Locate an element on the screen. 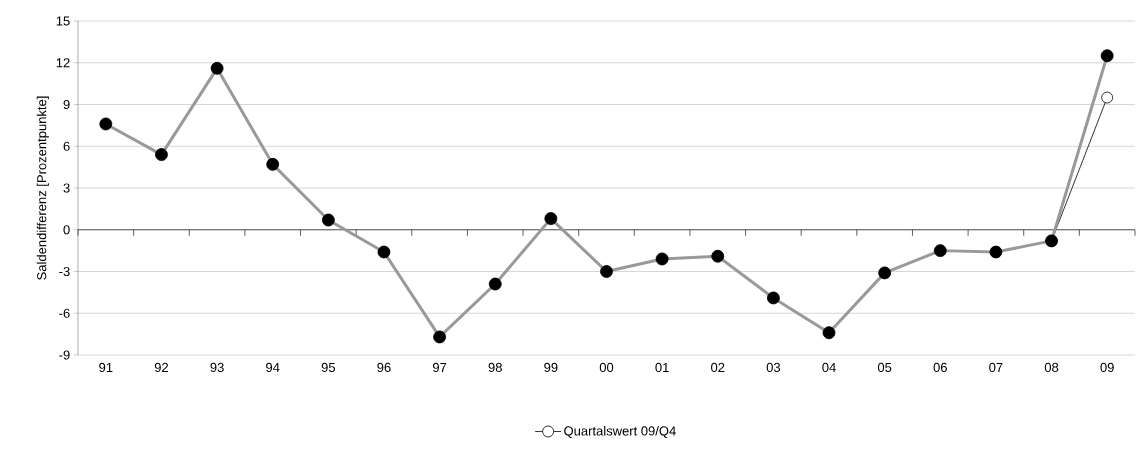 The height and width of the screenshot is (451, 1137). x-tick-label: 98 is located at coordinates (495, 367).